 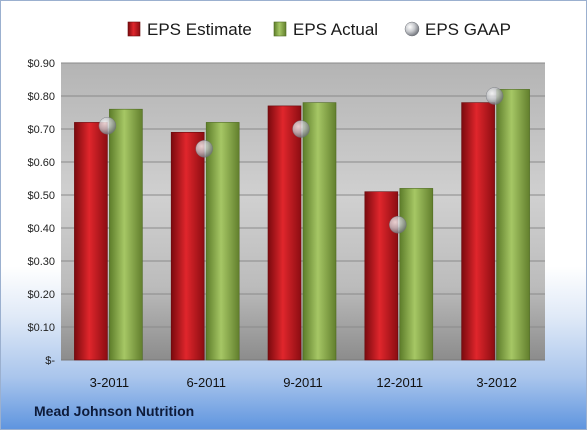 What do you see at coordinates (41, 295) in the screenshot?
I see `y-tick-label: $0.20` at bounding box center [41, 295].